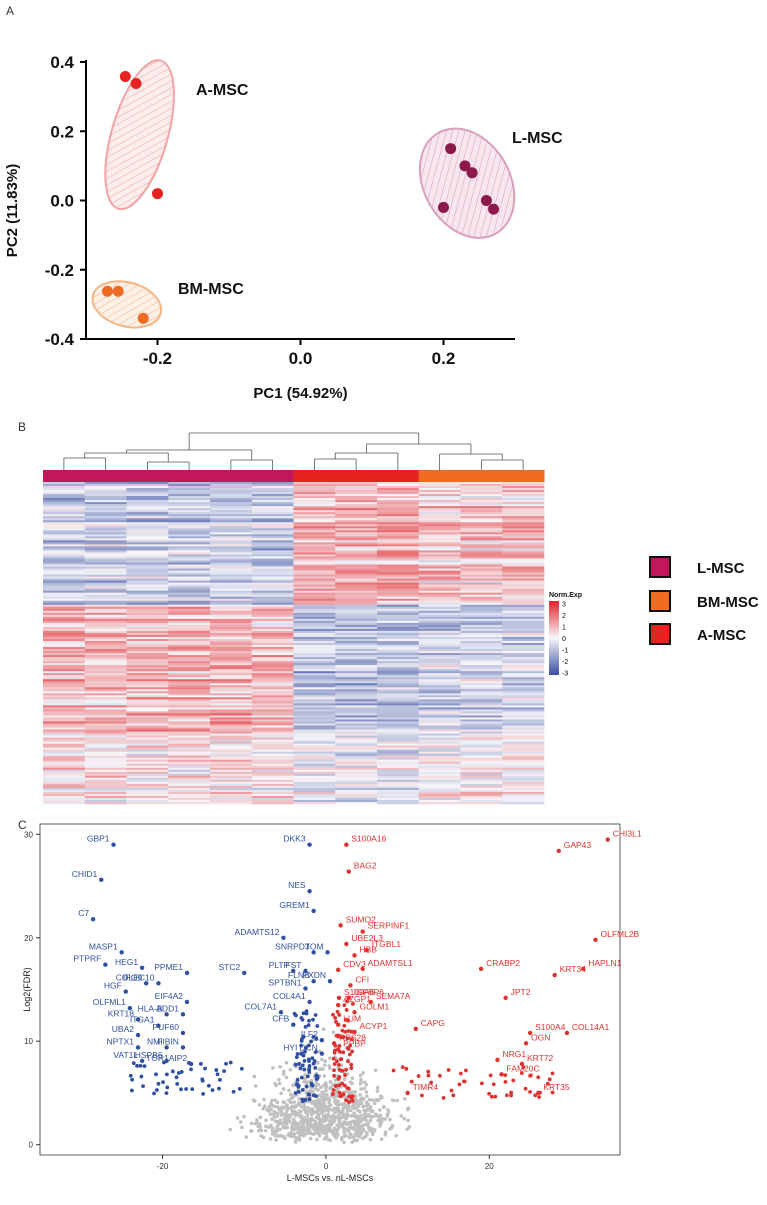  What do you see at coordinates (169, 996) in the screenshot?
I see `volcano-gene-label-down: EIF4A2` at bounding box center [169, 996].